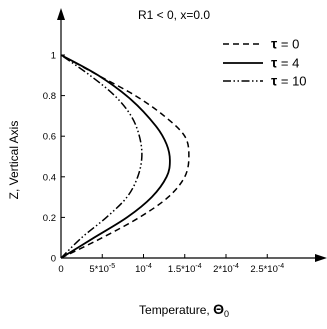 This screenshot has width=327, height=329. I want to click on x-tick-label: 5*10-5, so click(102, 269).